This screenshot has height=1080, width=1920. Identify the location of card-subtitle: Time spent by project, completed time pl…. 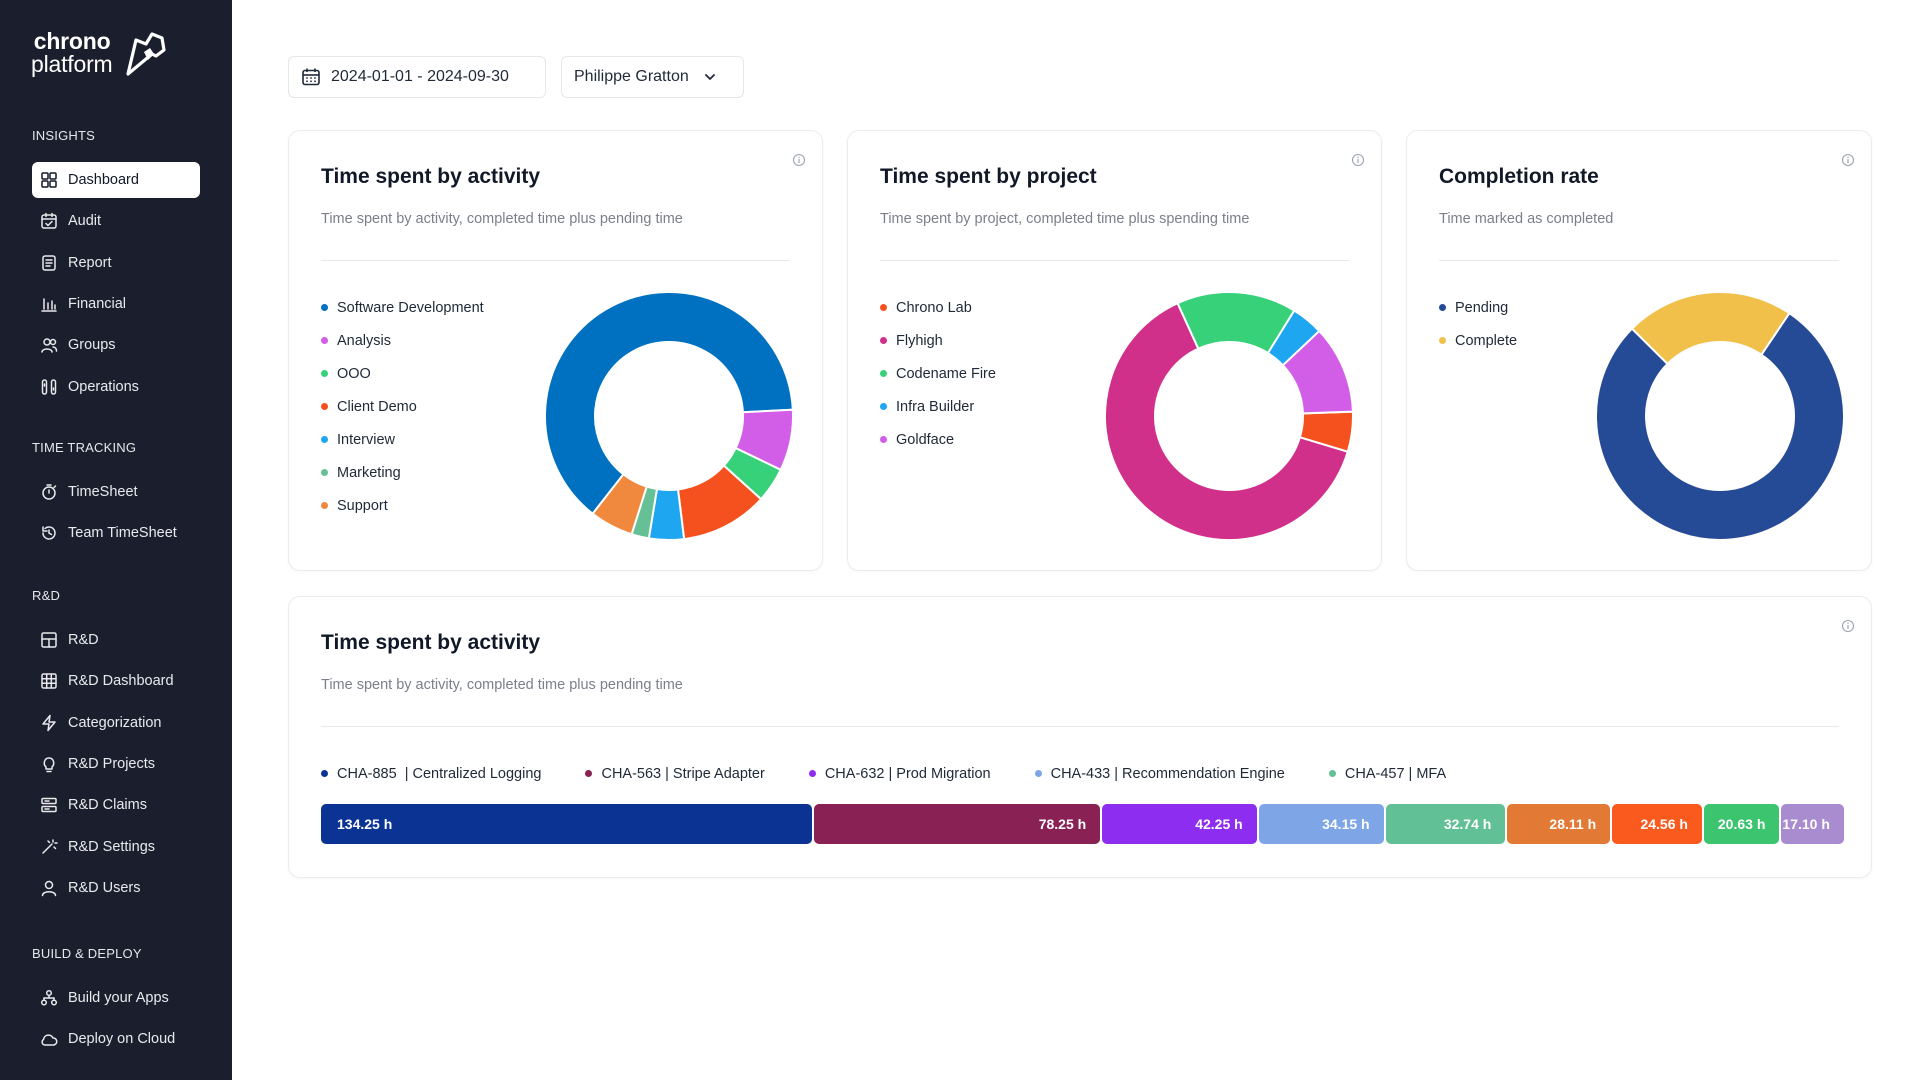
(1065, 219).